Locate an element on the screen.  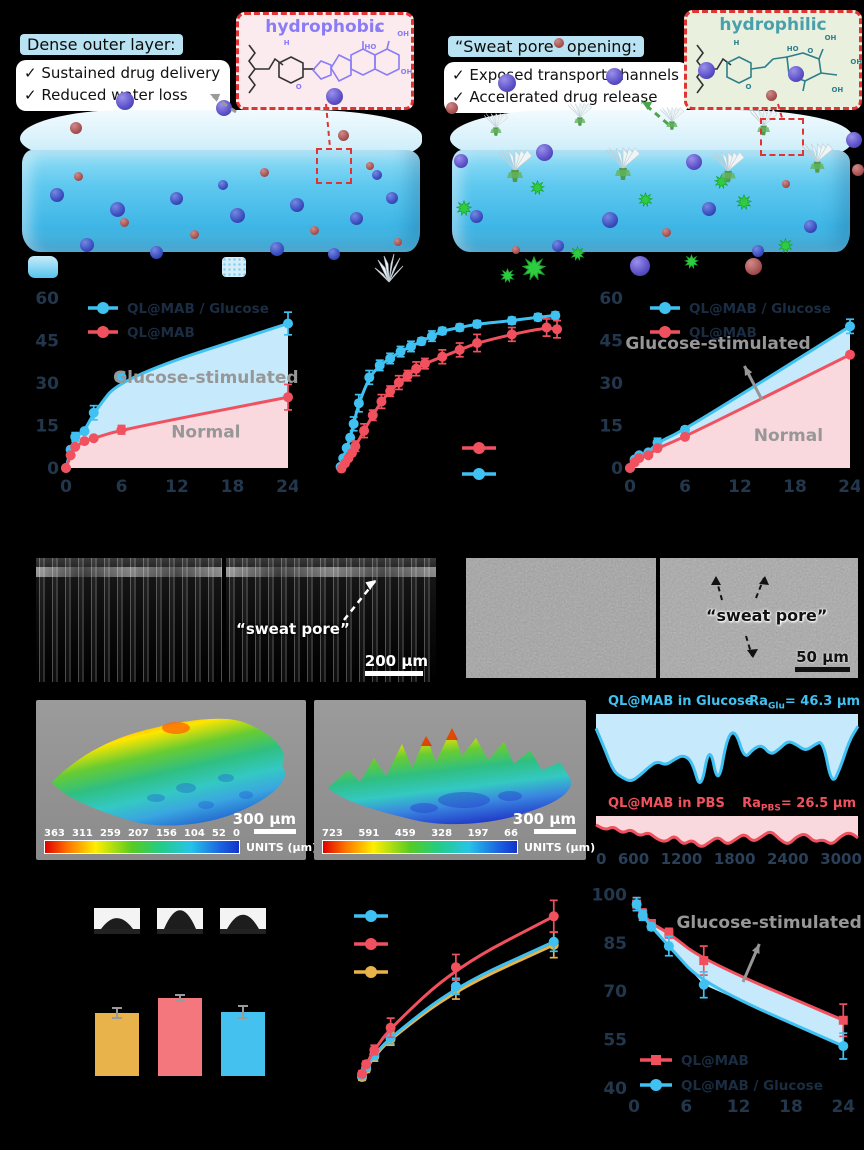
dense-layer-title: Dense outer layer: is located at coordinates (101, 44).